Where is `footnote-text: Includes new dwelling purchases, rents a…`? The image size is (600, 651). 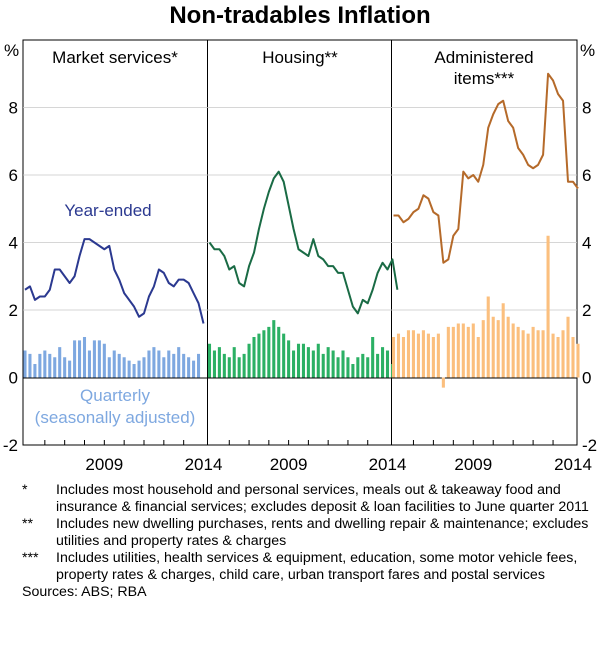 footnote-text: Includes new dwelling purchases, rents a… is located at coordinates (322, 532).